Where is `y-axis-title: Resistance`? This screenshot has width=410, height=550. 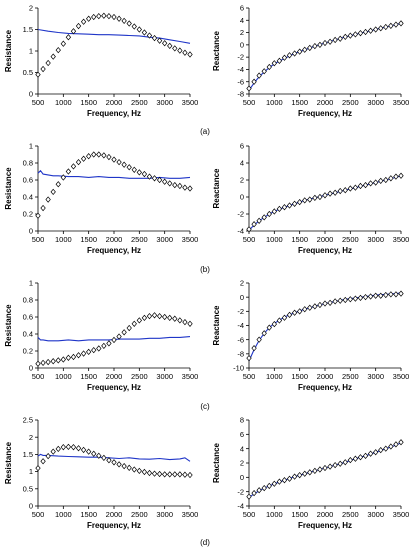 y-axis-title: Resistance is located at coordinates (8, 325).